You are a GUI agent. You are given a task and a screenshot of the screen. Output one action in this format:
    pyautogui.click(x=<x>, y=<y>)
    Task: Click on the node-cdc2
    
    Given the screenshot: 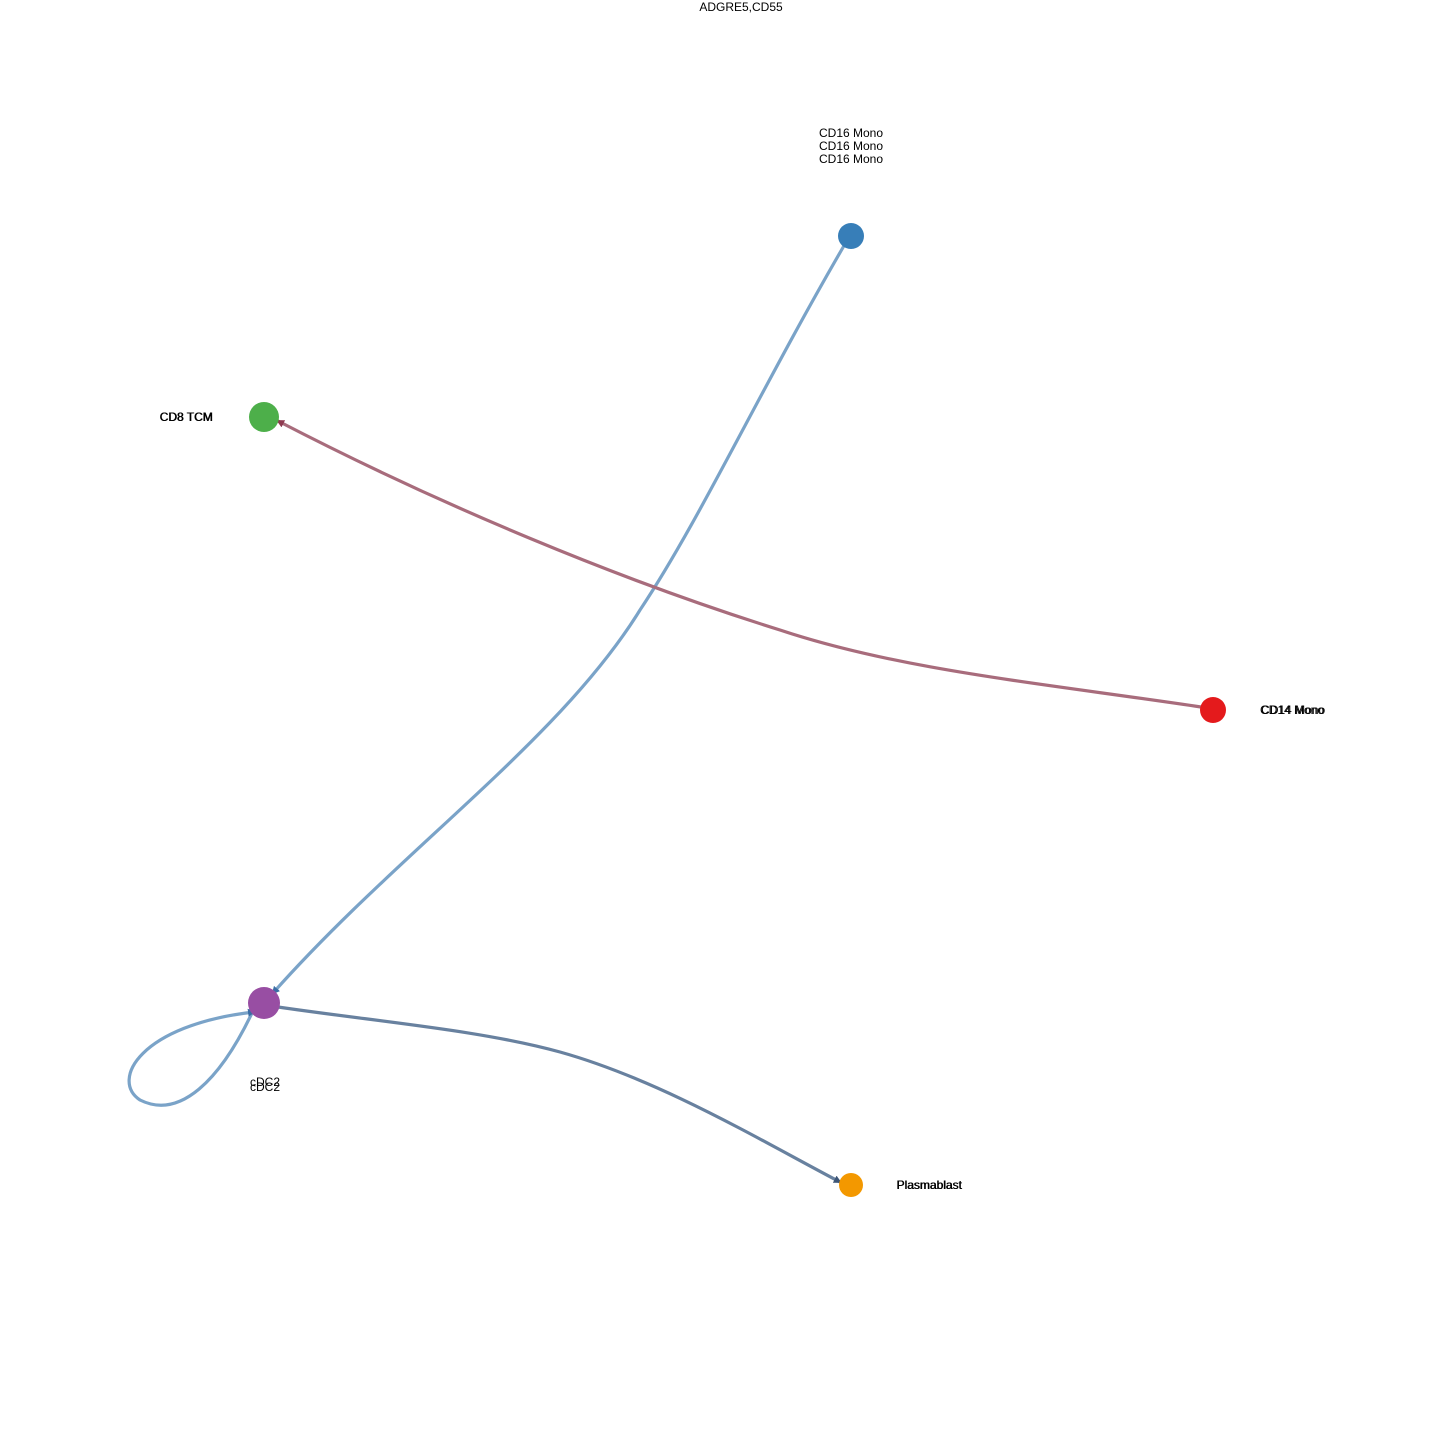 What is the action you would take?
    pyautogui.click(x=264, y=1003)
    